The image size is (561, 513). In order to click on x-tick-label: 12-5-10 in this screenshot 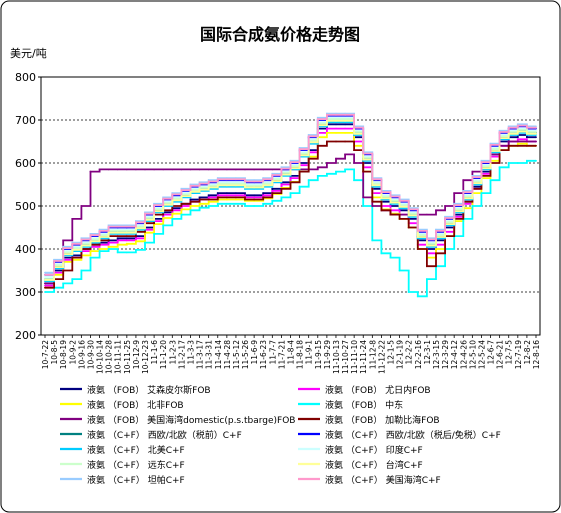, I will do `click(472, 354)`.